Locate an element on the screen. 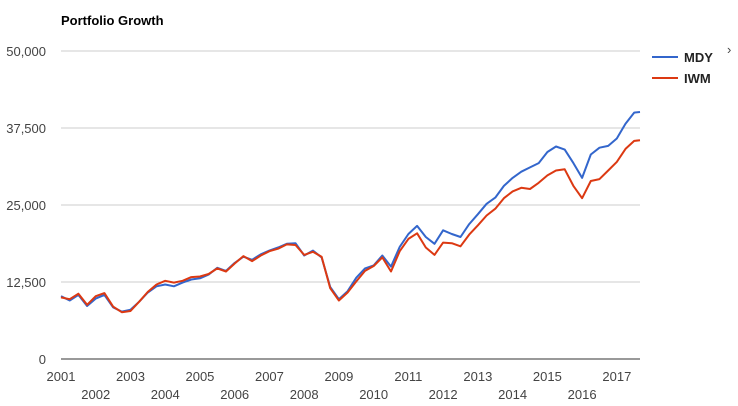 The image size is (738, 406). x-tick-label: 2010 is located at coordinates (373, 394).